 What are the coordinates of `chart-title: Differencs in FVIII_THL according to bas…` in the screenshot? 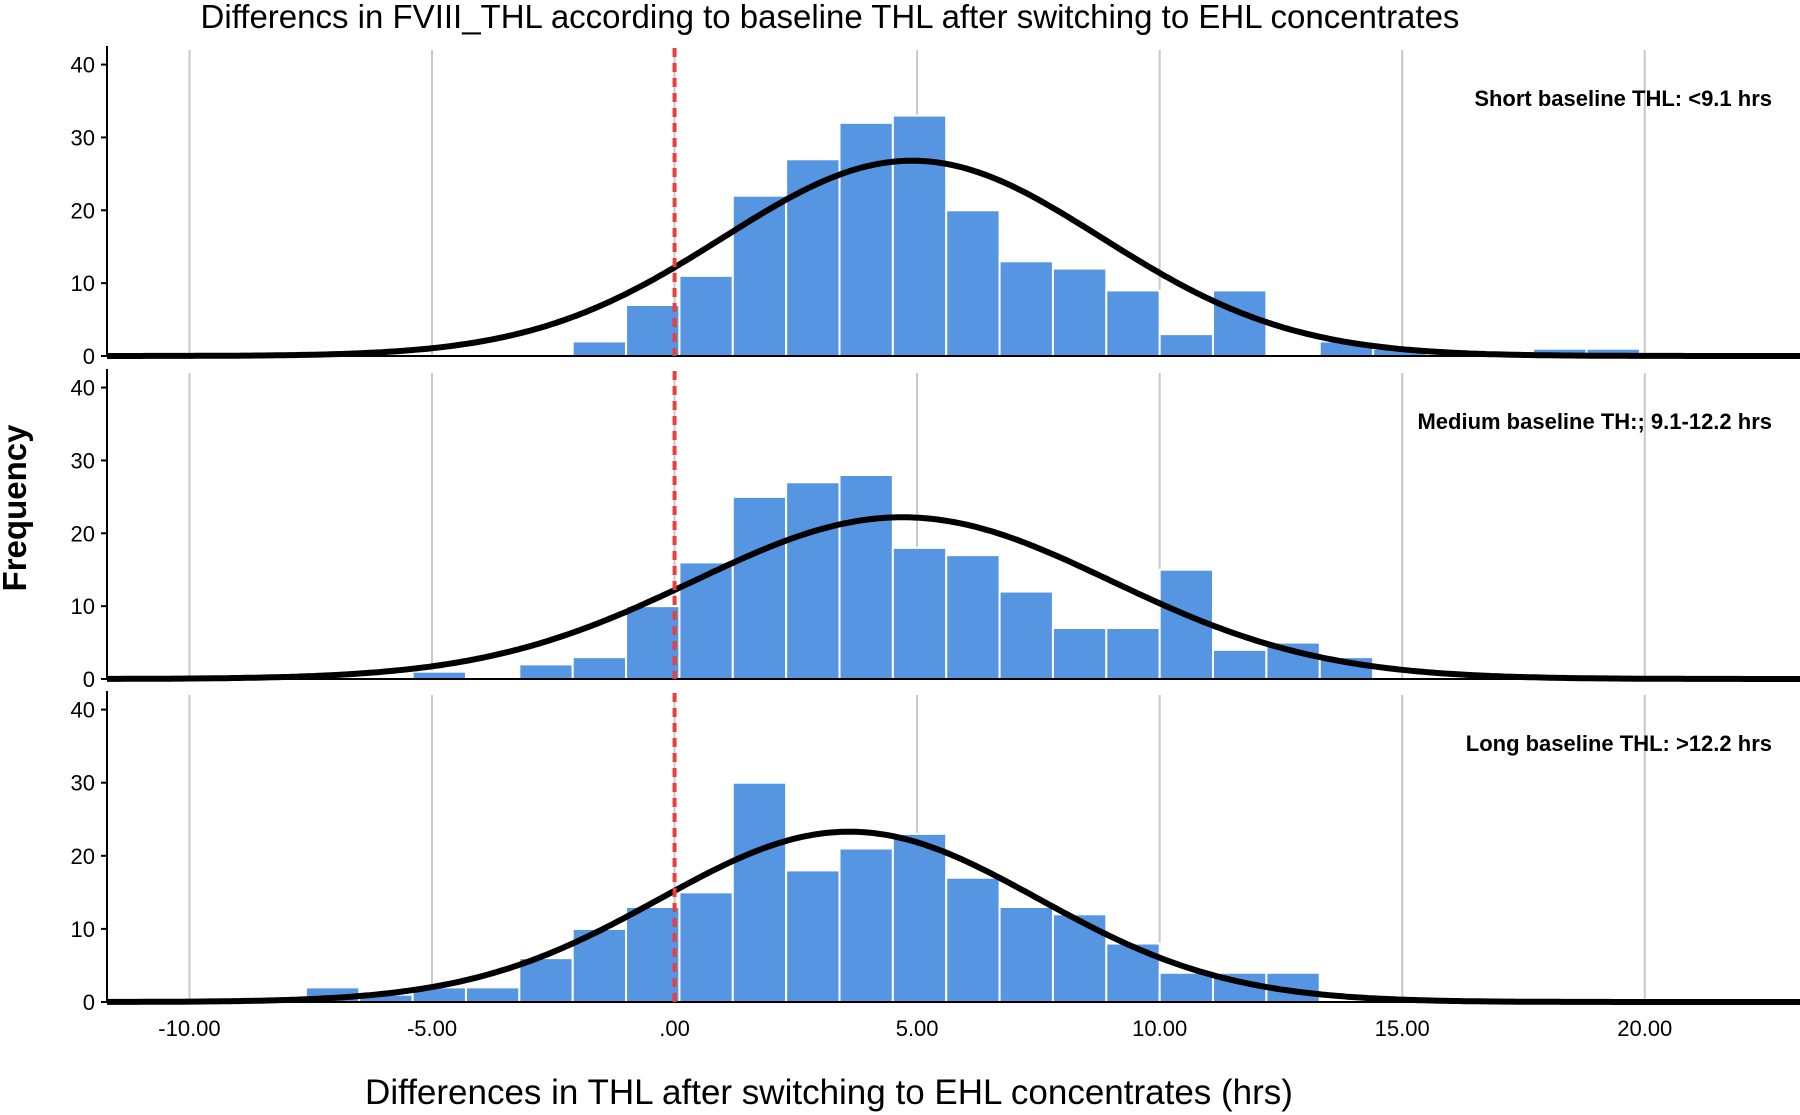 It's located at (830, 17).